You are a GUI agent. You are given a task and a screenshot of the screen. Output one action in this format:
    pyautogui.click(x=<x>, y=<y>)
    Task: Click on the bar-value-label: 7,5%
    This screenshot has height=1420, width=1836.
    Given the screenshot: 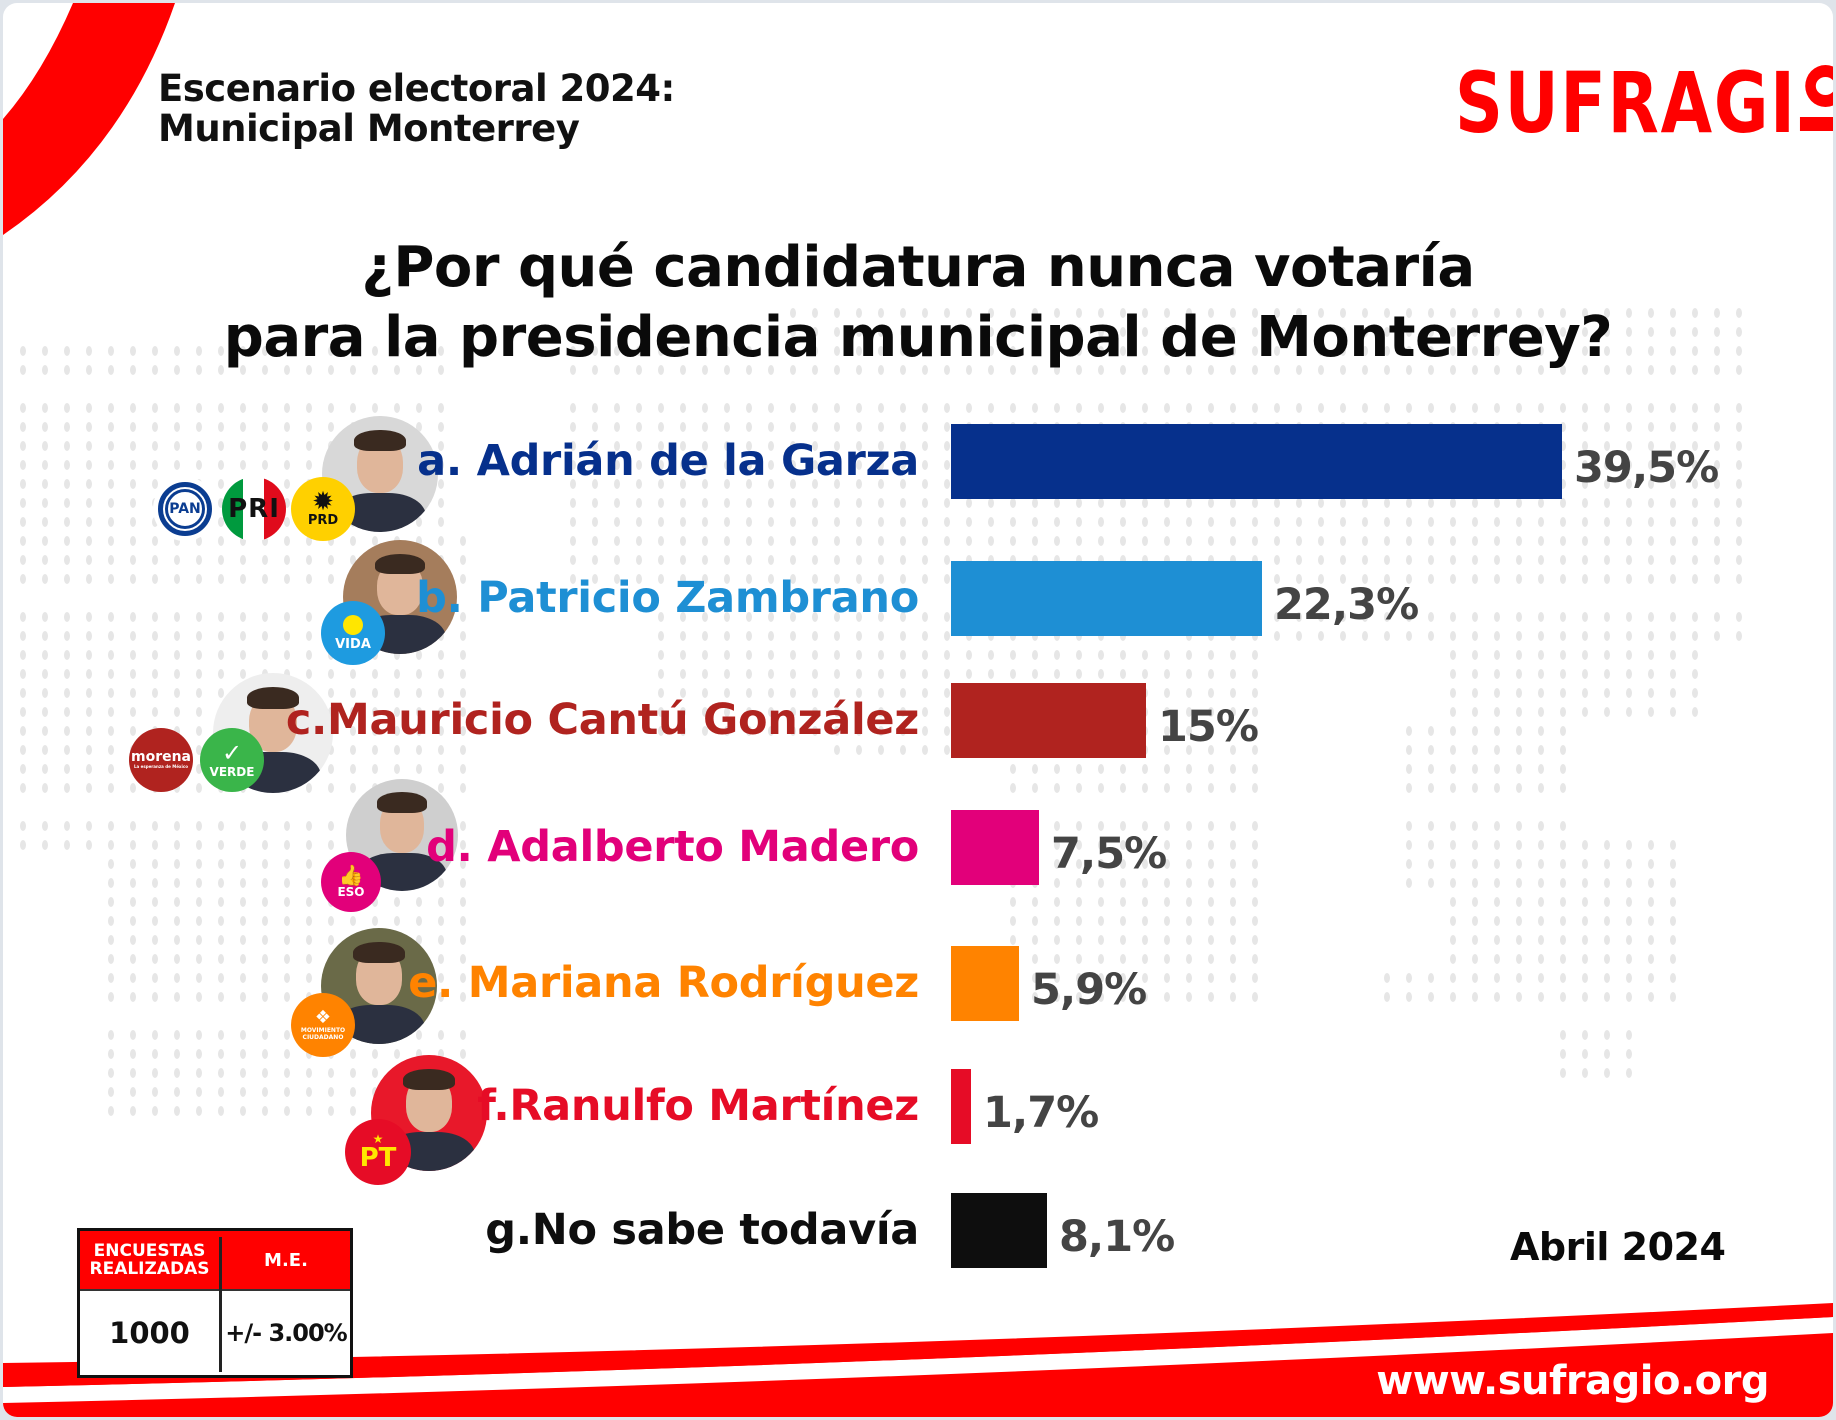 What is the action you would take?
    pyautogui.click(x=1109, y=854)
    